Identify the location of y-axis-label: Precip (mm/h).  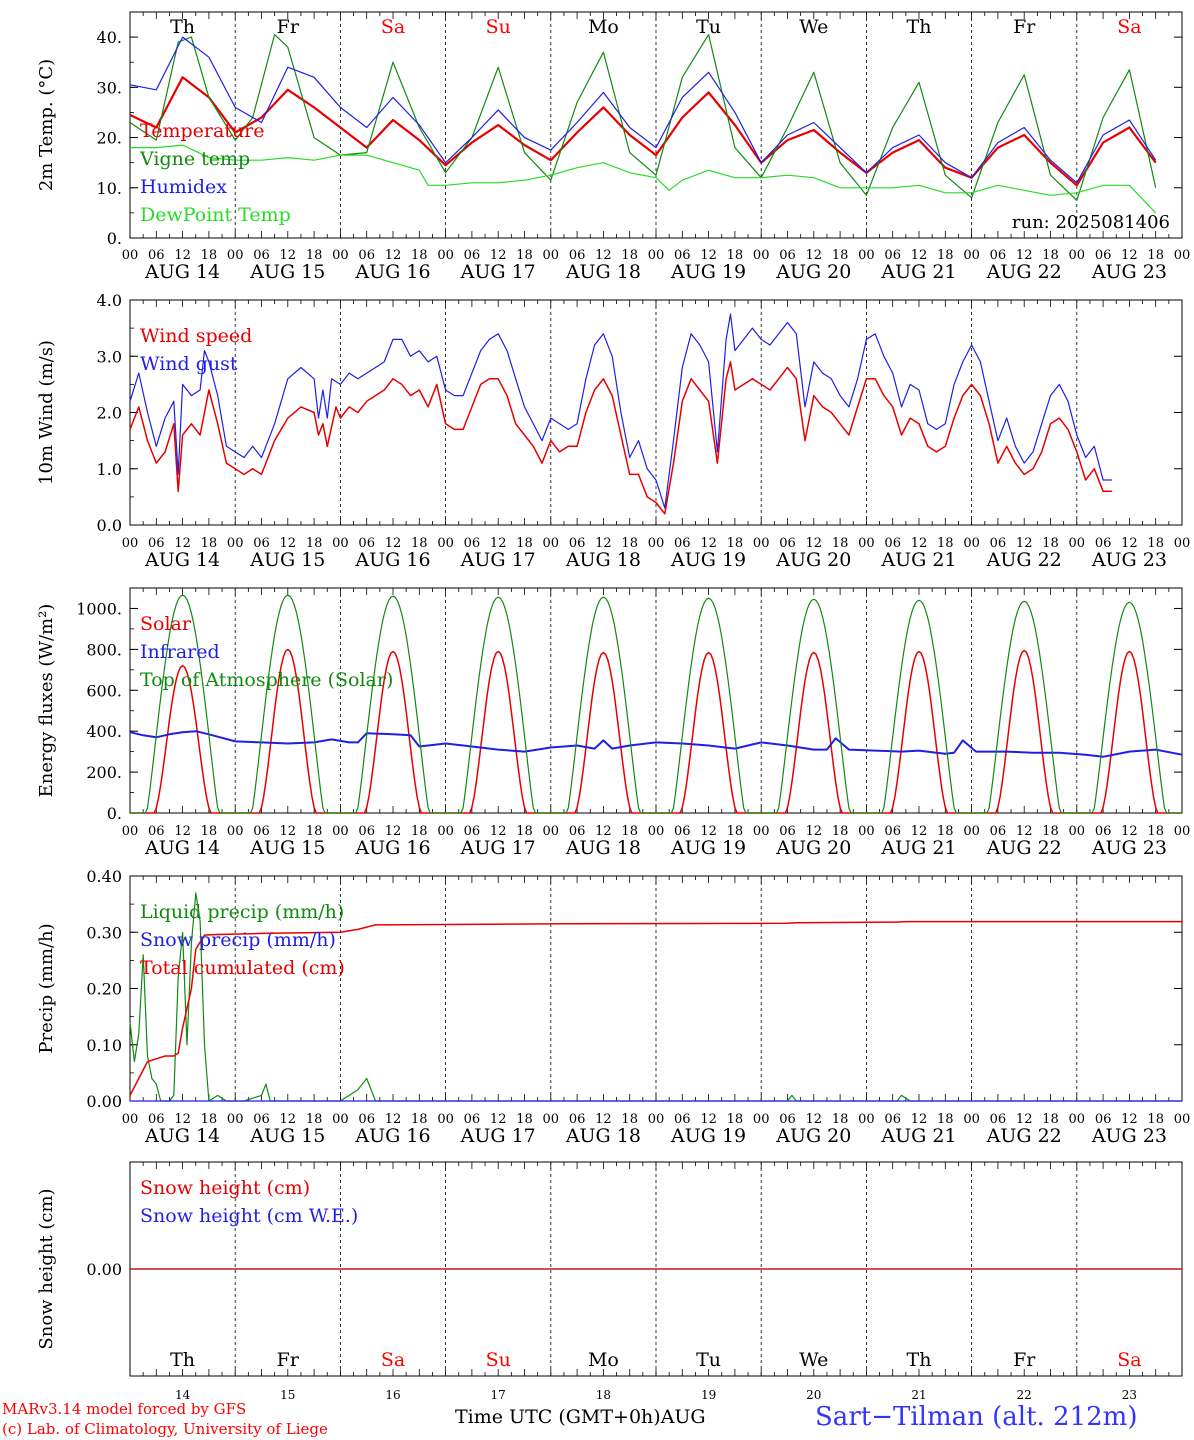
(46, 988).